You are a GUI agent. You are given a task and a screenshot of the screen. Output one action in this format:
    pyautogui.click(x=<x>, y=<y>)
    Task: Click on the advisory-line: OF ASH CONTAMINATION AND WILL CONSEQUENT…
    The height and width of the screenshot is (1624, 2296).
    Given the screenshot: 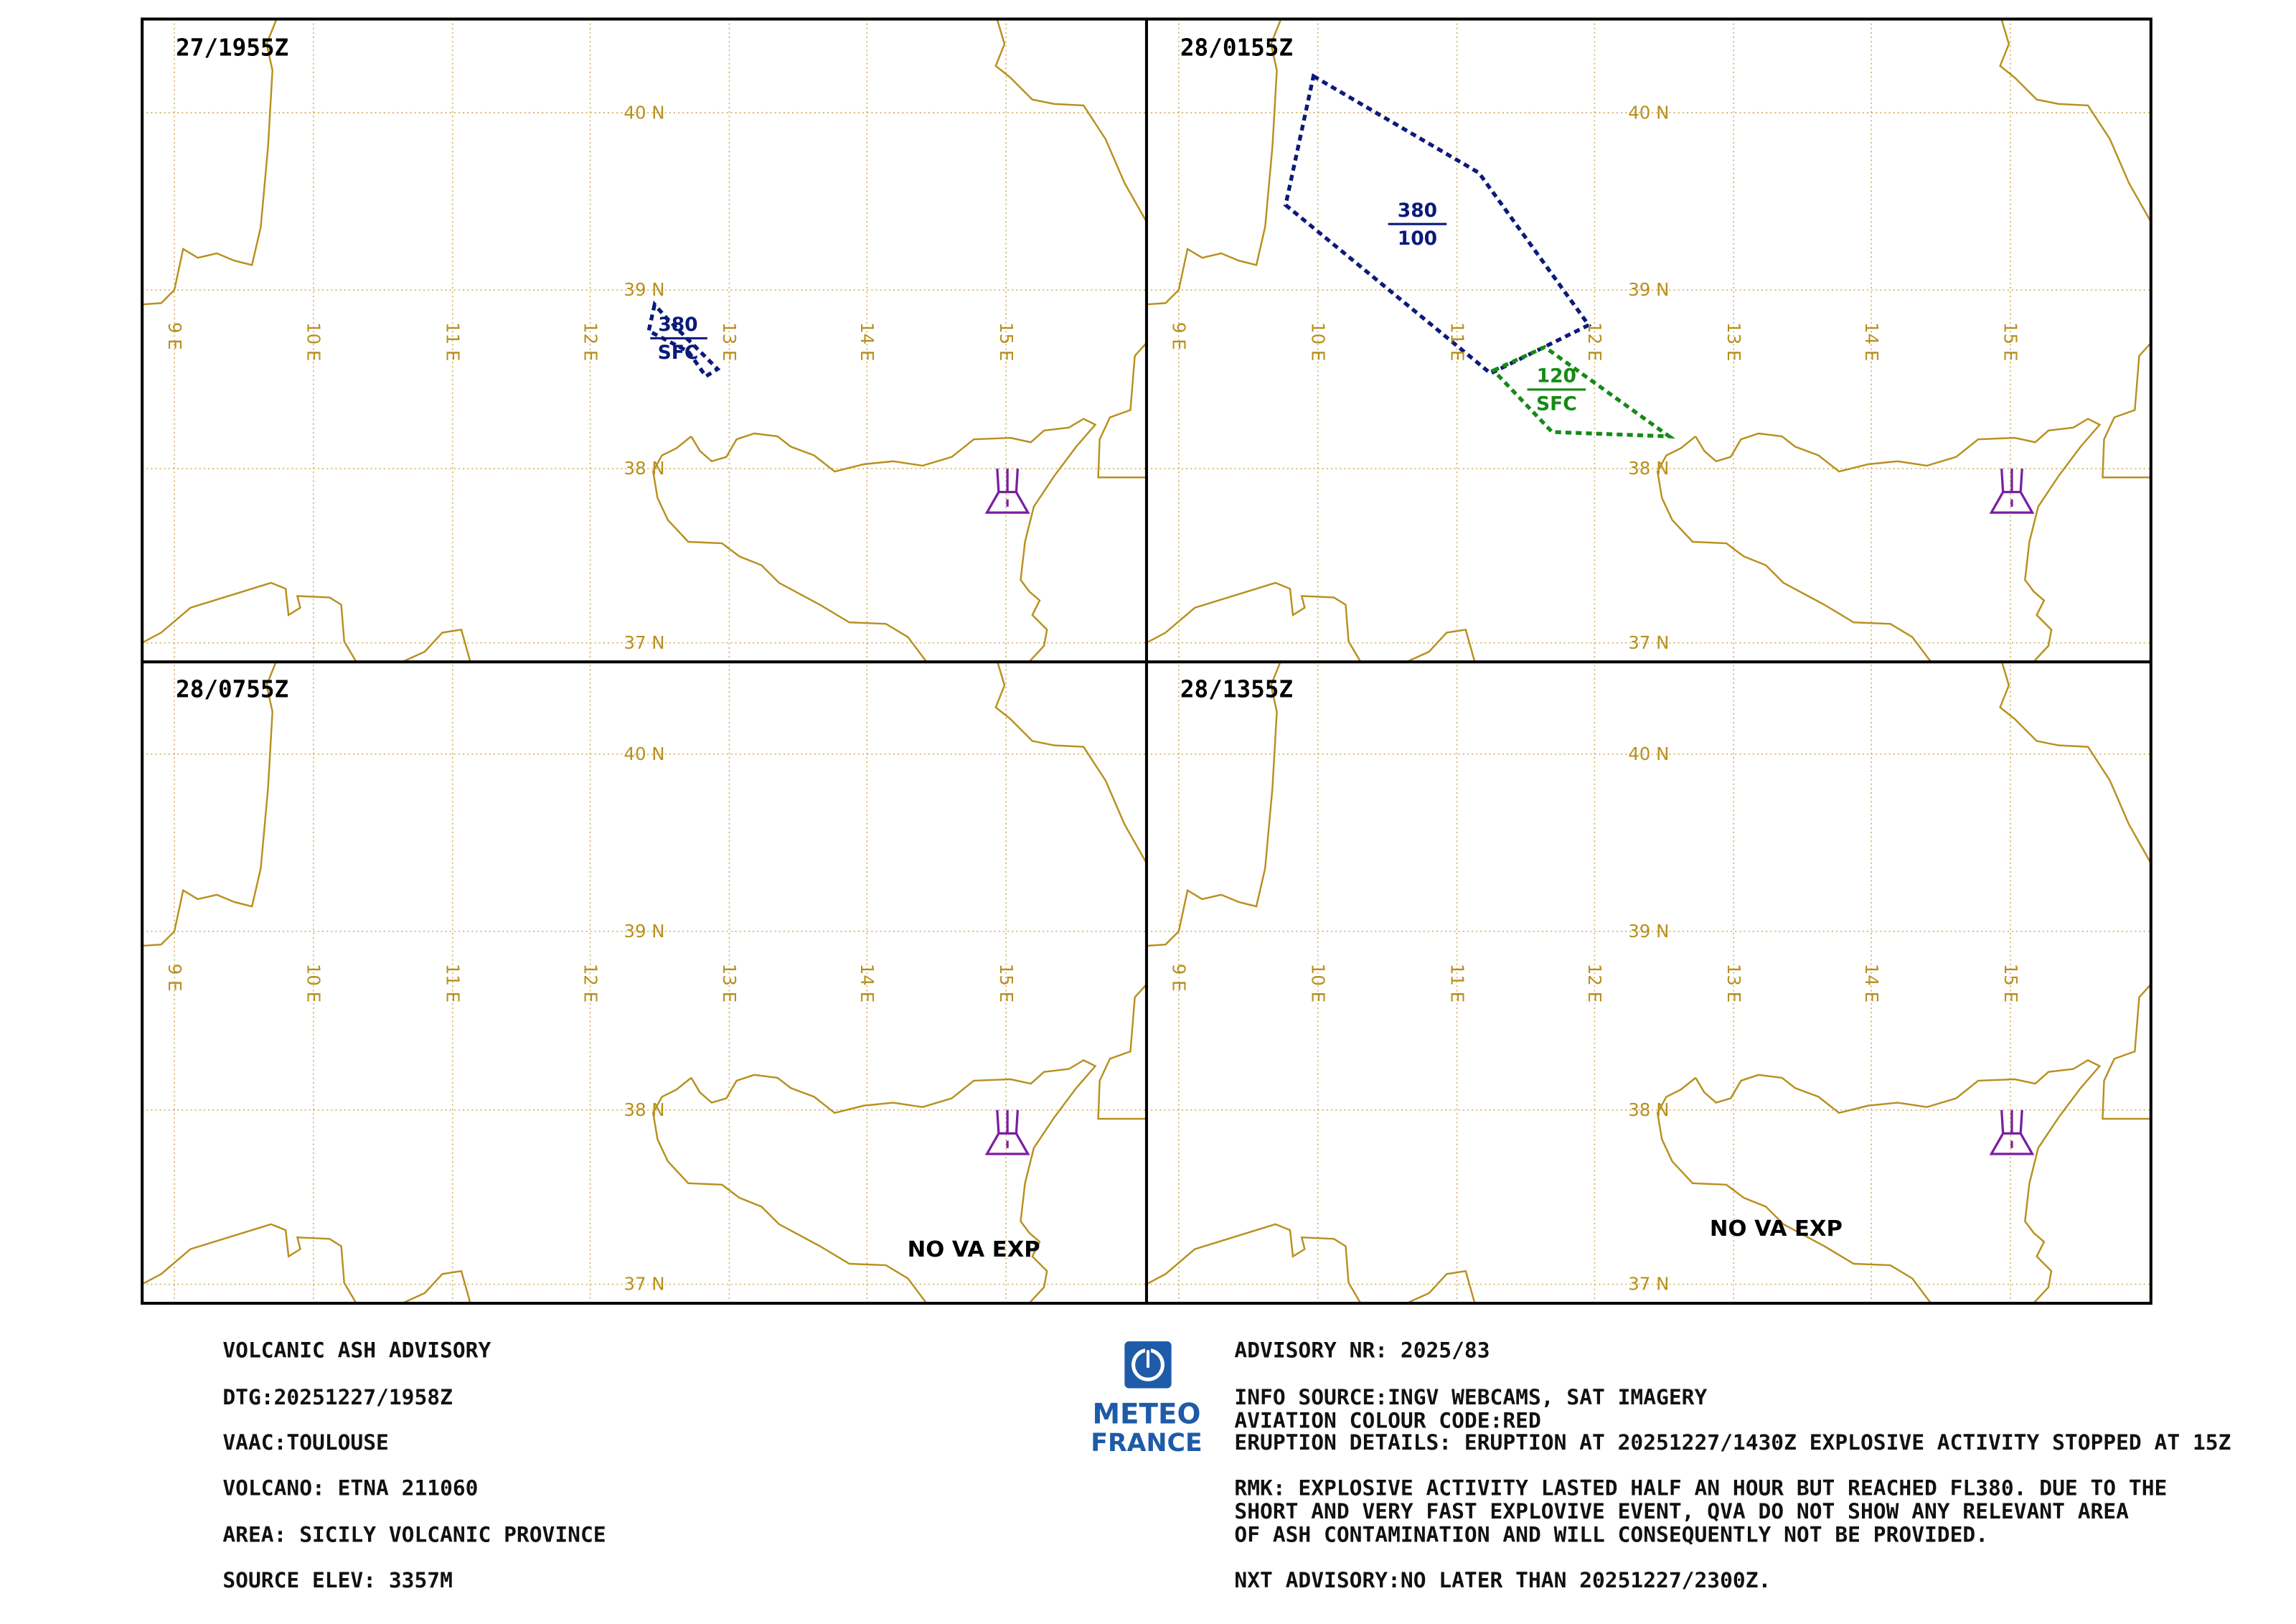 What is the action you would take?
    pyautogui.click(x=1611, y=1535)
    